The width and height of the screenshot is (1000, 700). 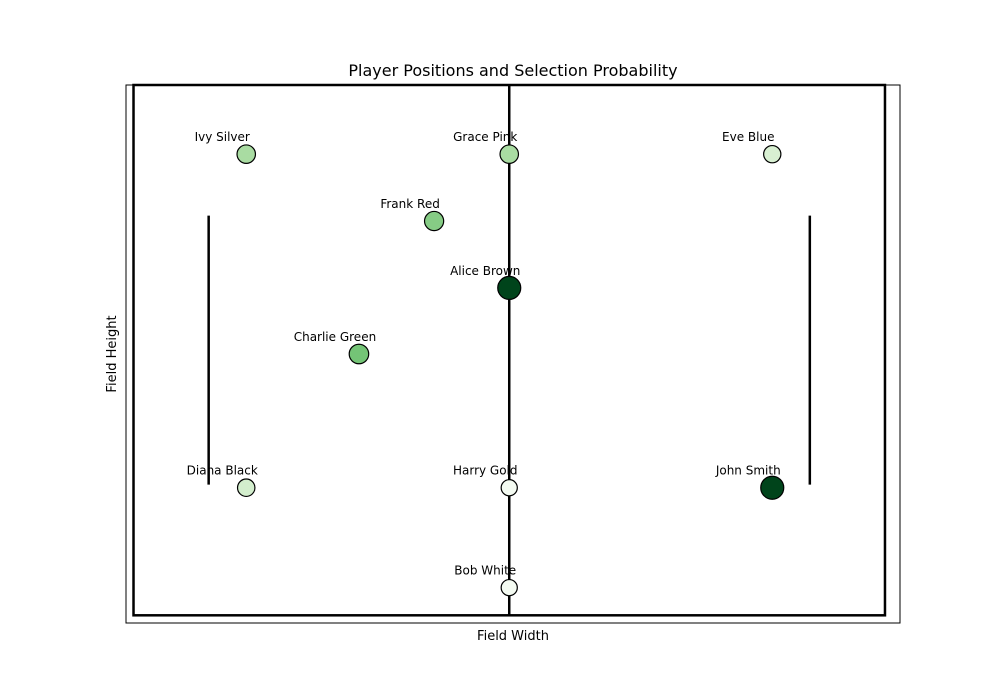 What do you see at coordinates (112, 353) in the screenshot?
I see `y-axis-label: Field Height` at bounding box center [112, 353].